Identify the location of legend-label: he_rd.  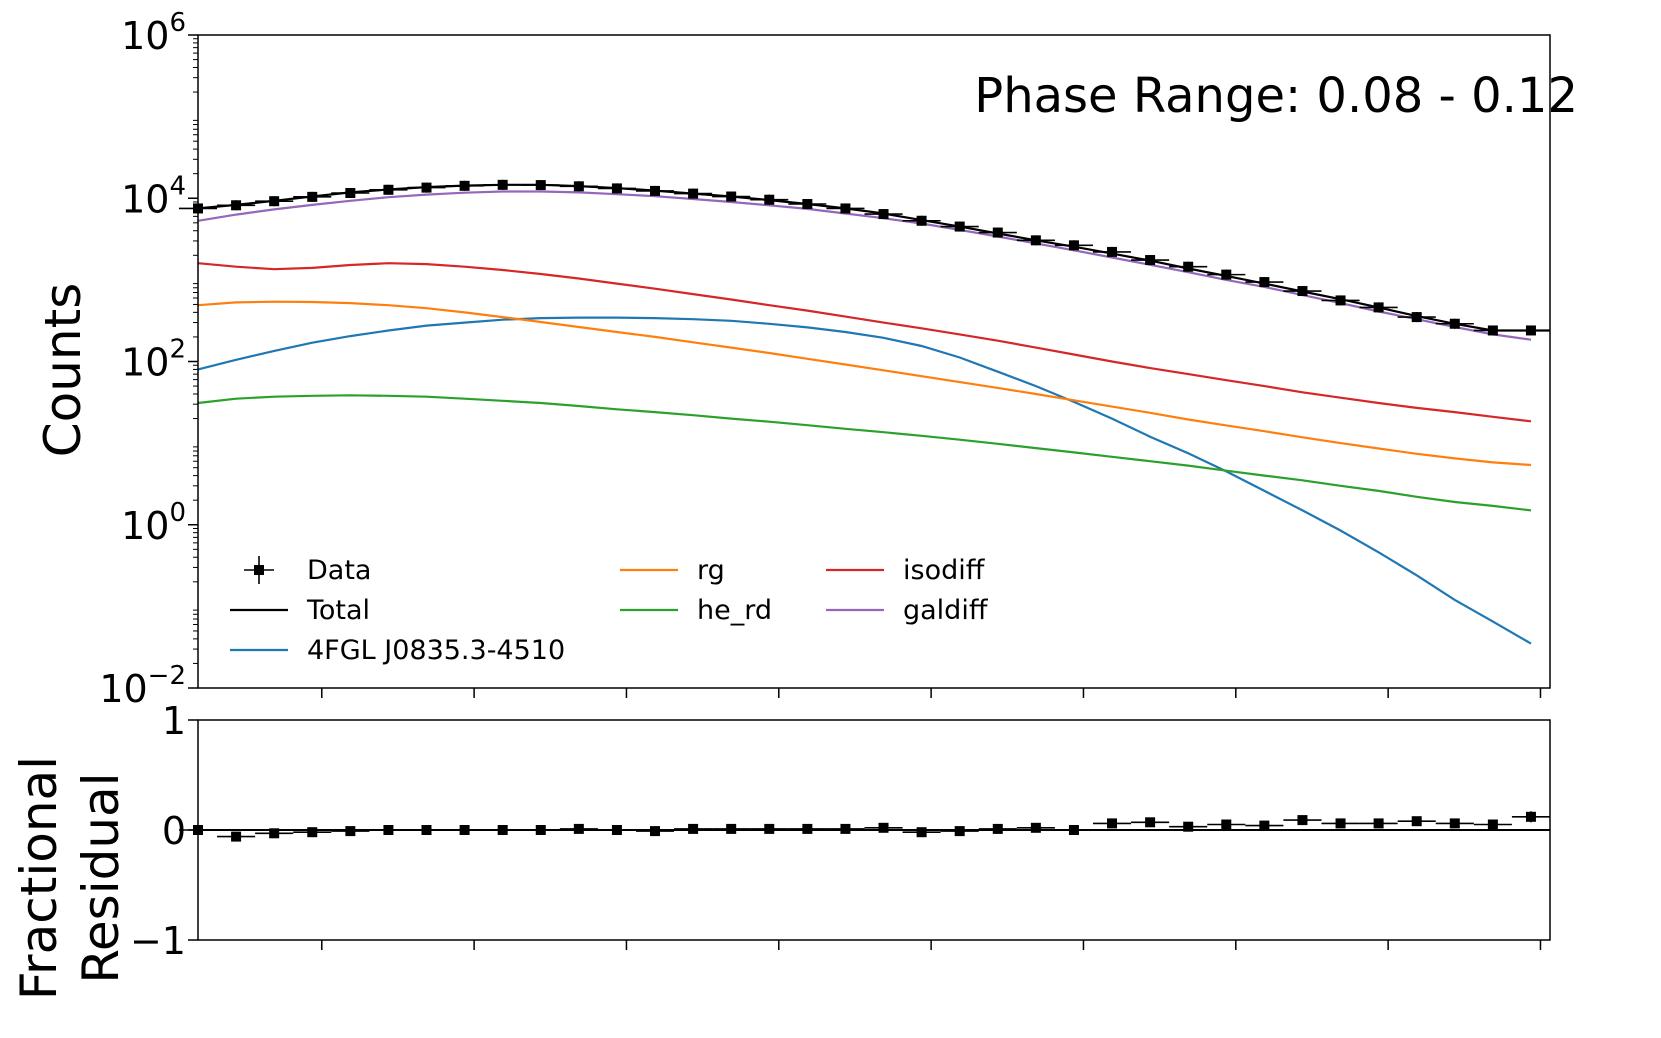
(734, 610).